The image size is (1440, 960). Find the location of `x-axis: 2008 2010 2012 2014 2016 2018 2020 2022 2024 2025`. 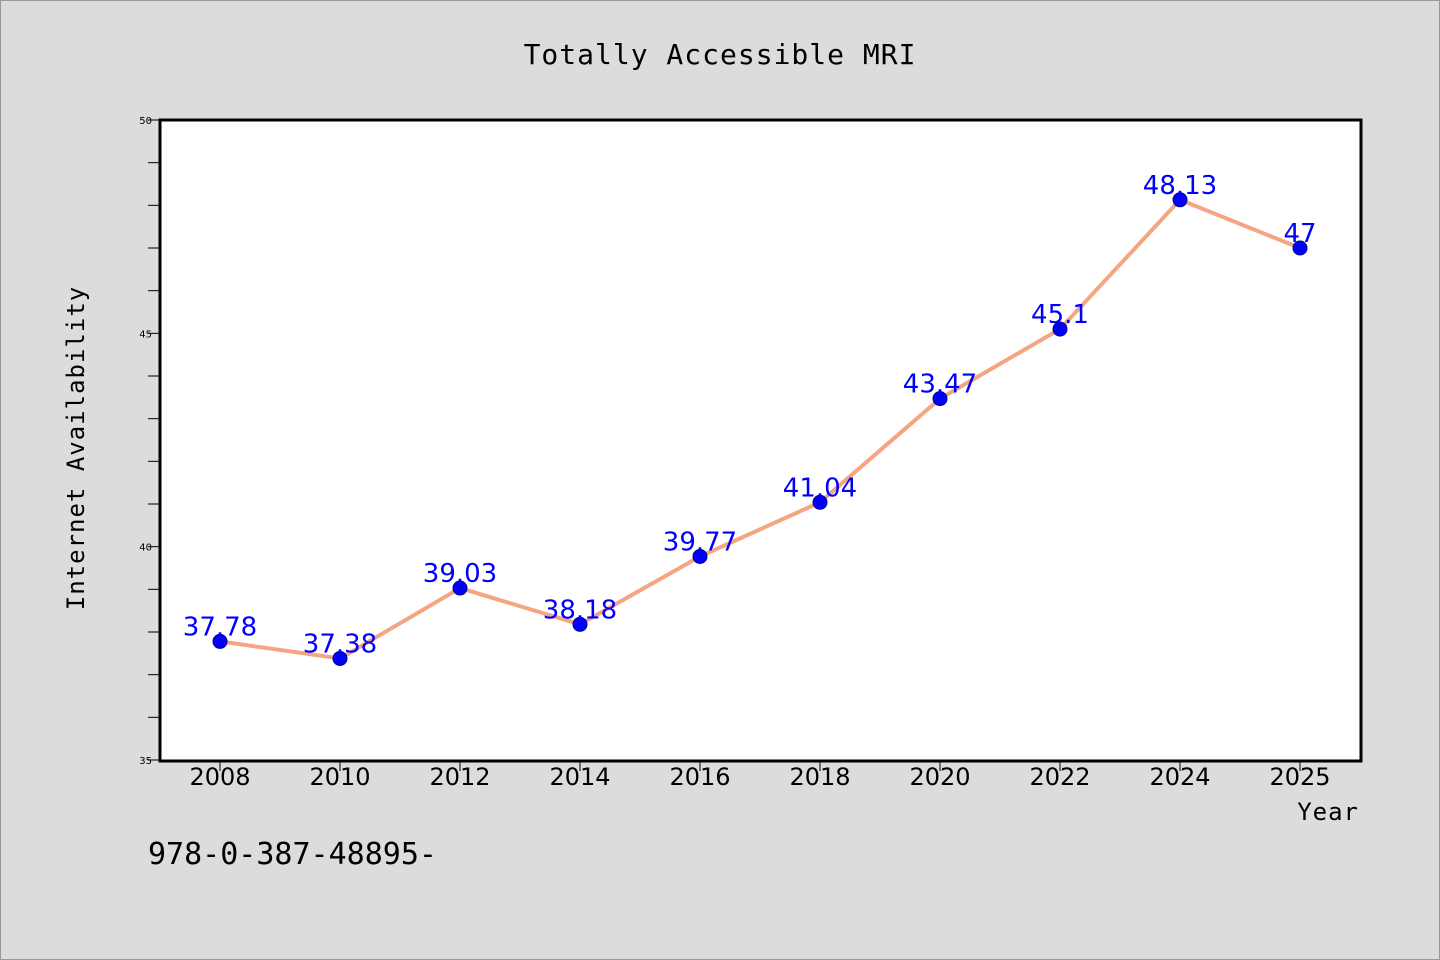

x-axis: 2008 2010 2012 2014 2016 2018 2020 2022 2024 2025 is located at coordinates (760, 776).